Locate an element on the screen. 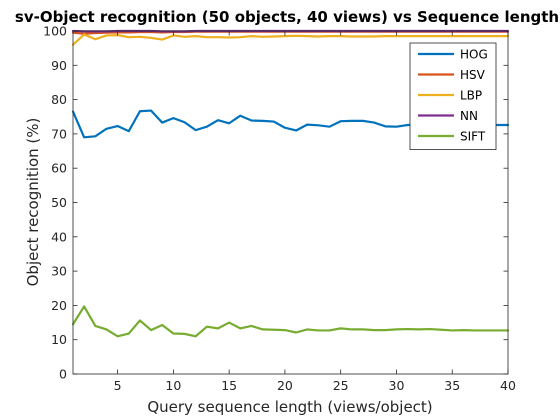  legend-label-nn: NN is located at coordinates (469, 116).